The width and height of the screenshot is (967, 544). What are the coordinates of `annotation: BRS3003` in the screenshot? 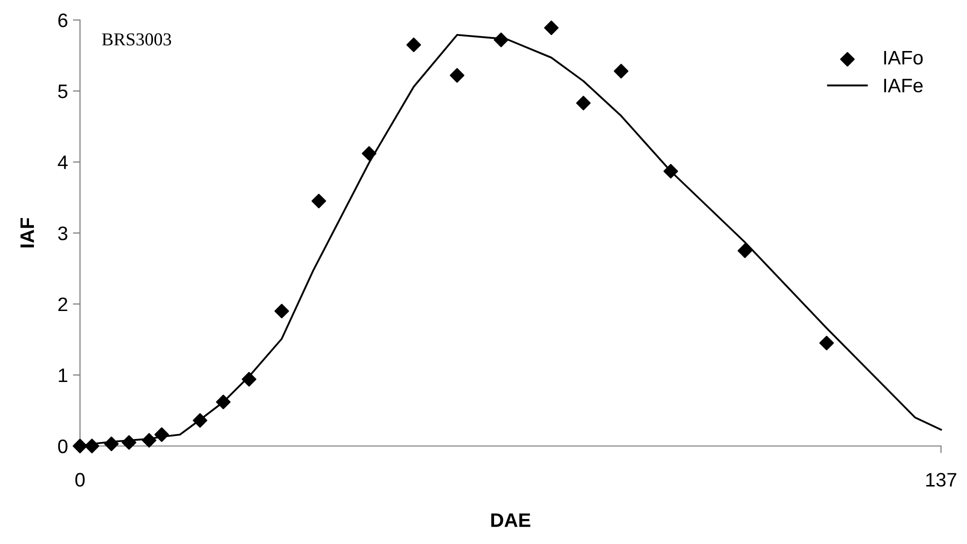 It's located at (137, 39).